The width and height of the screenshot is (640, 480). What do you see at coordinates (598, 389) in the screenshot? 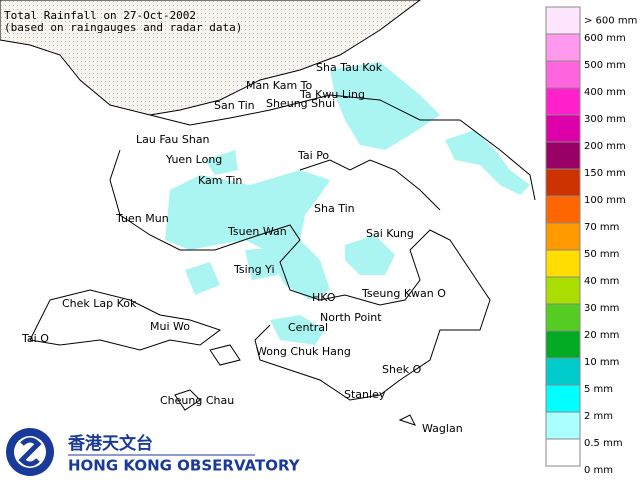
I see `legend-label: 5 mm` at bounding box center [598, 389].